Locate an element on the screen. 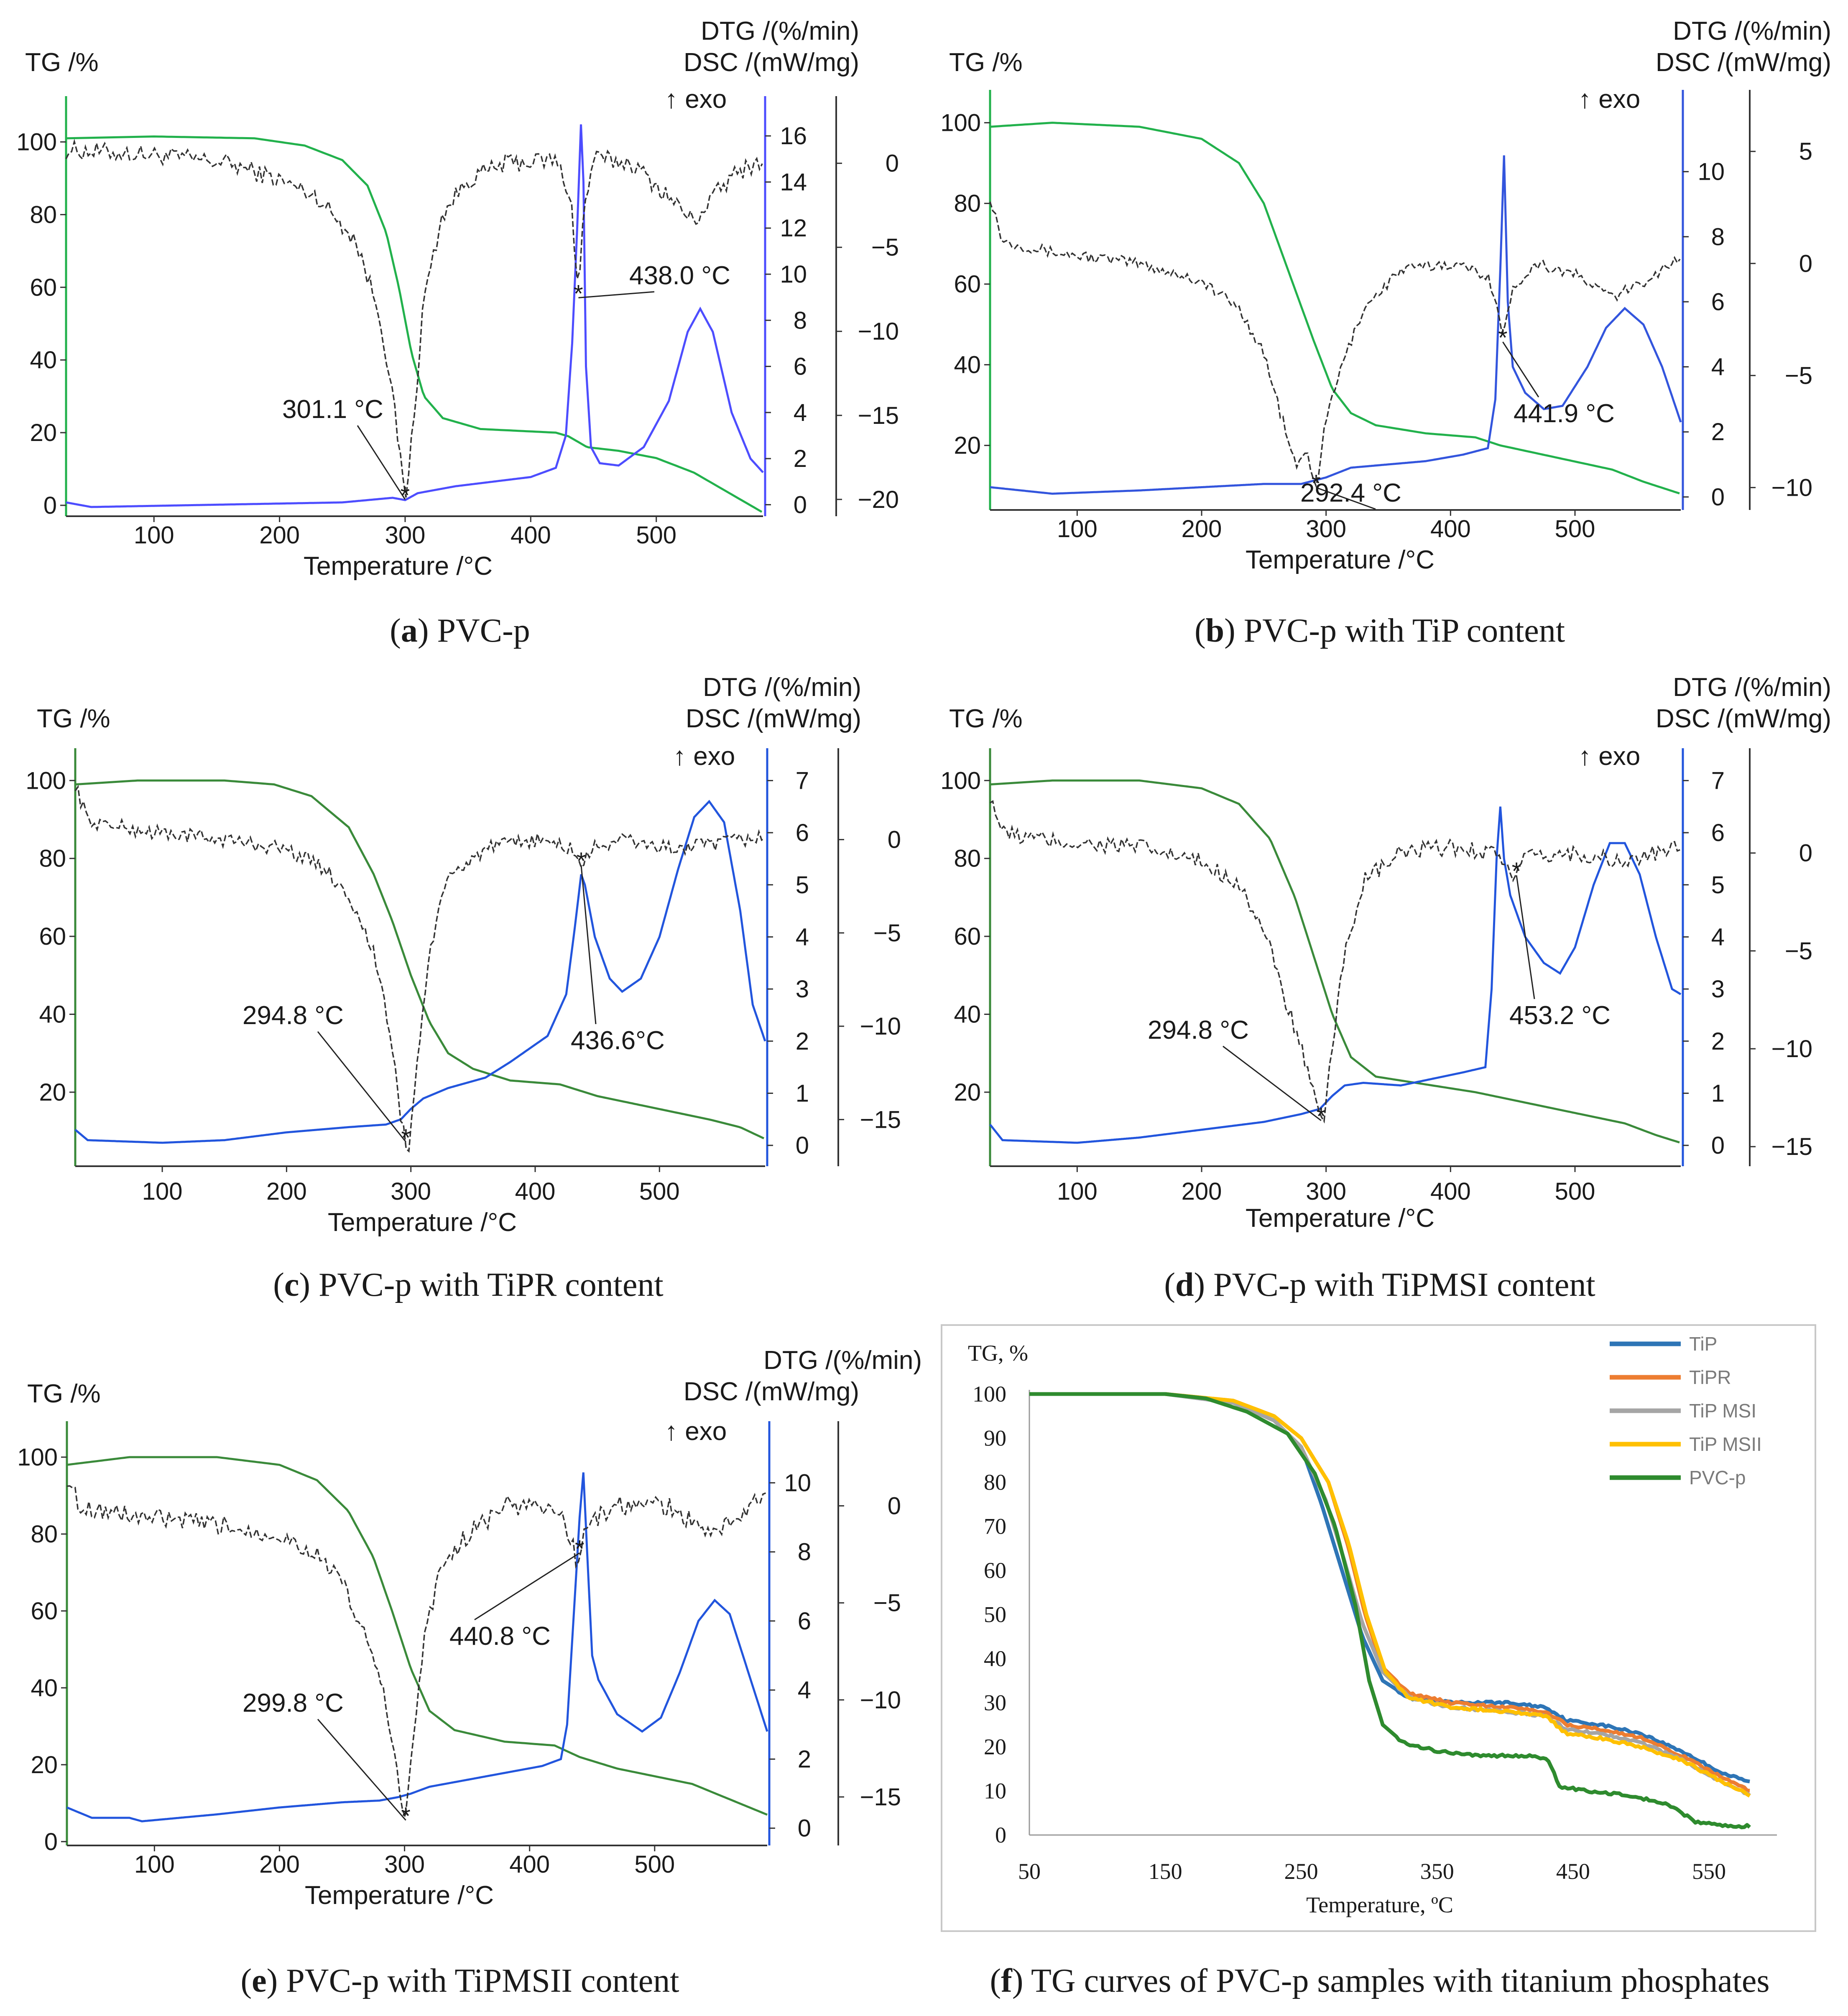 This screenshot has width=1848, height=2016. panel-a-dtg-axis-title: DTG /(%/min) is located at coordinates (780, 31).